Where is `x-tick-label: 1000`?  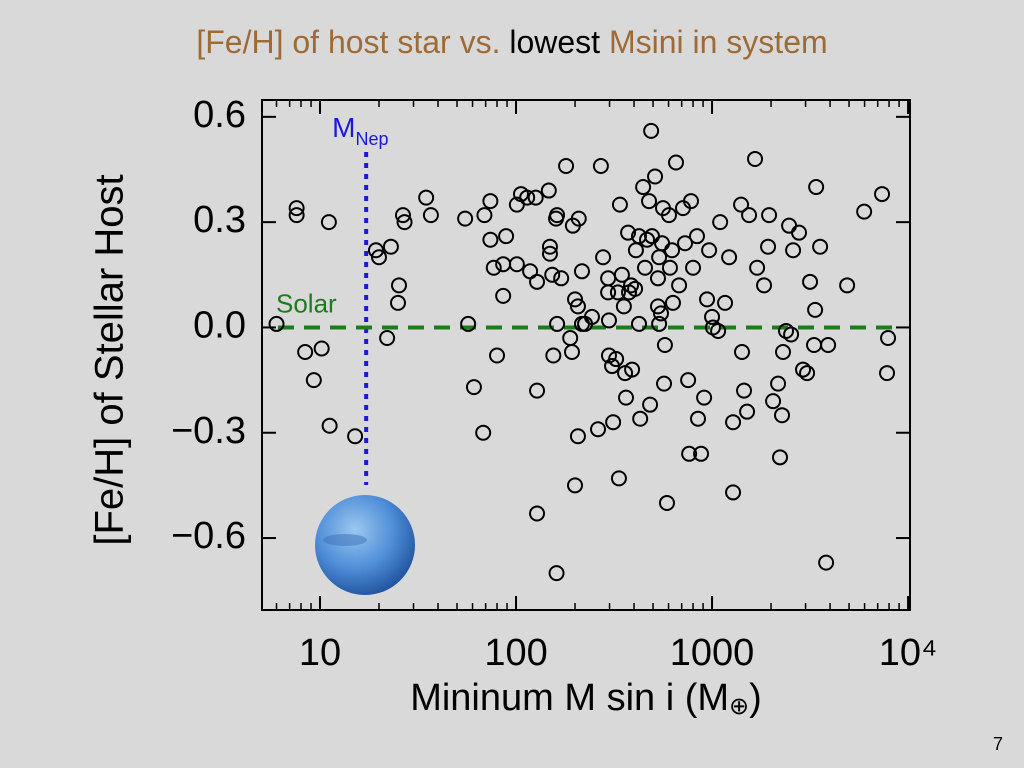 x-tick-label: 1000 is located at coordinates (712, 653).